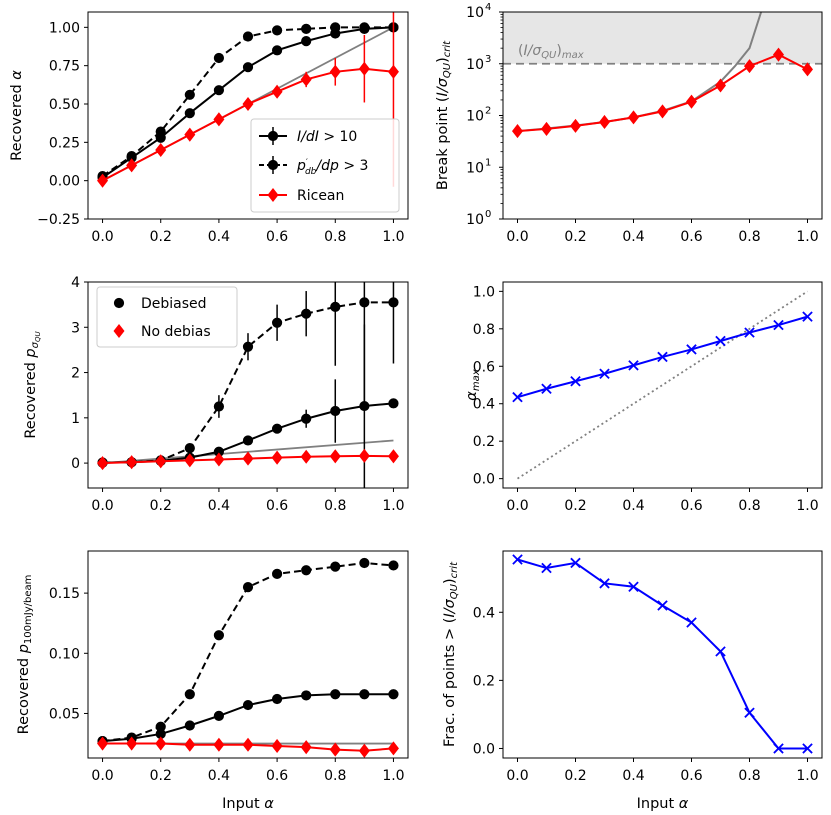 The image size is (831, 815). What do you see at coordinates (520, 51) in the screenshot?
I see `annotation-part: (` at bounding box center [520, 51].